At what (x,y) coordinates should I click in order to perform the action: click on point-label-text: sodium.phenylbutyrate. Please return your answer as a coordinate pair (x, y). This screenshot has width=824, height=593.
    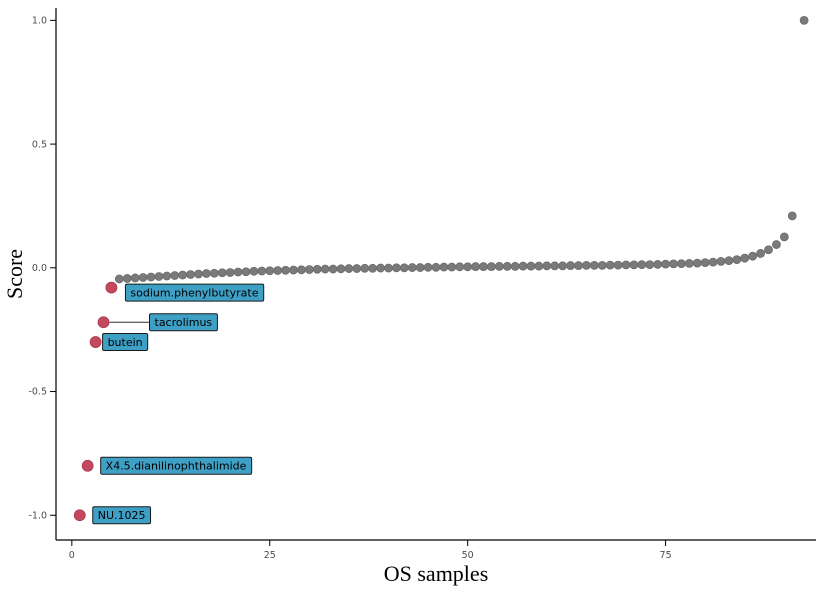
    Looking at the image, I should click on (194, 292).